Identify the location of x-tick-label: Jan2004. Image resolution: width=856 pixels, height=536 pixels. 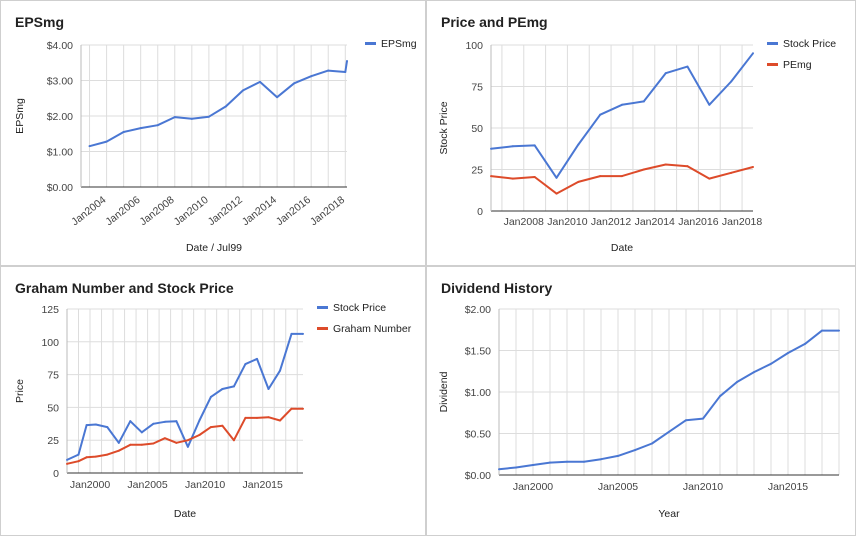
(88, 211).